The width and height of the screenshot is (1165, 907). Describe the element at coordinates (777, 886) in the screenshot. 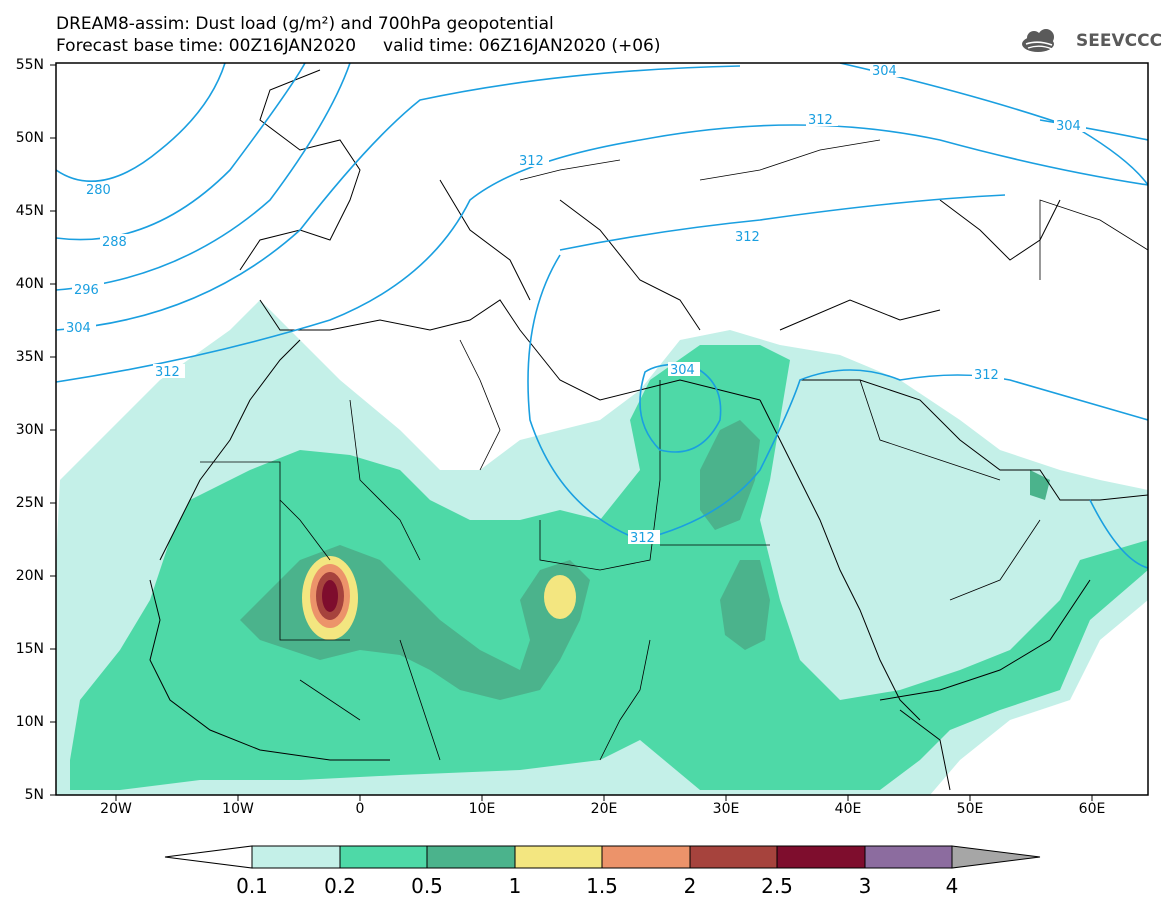

I see `colorbar-label: 2.5` at that location.